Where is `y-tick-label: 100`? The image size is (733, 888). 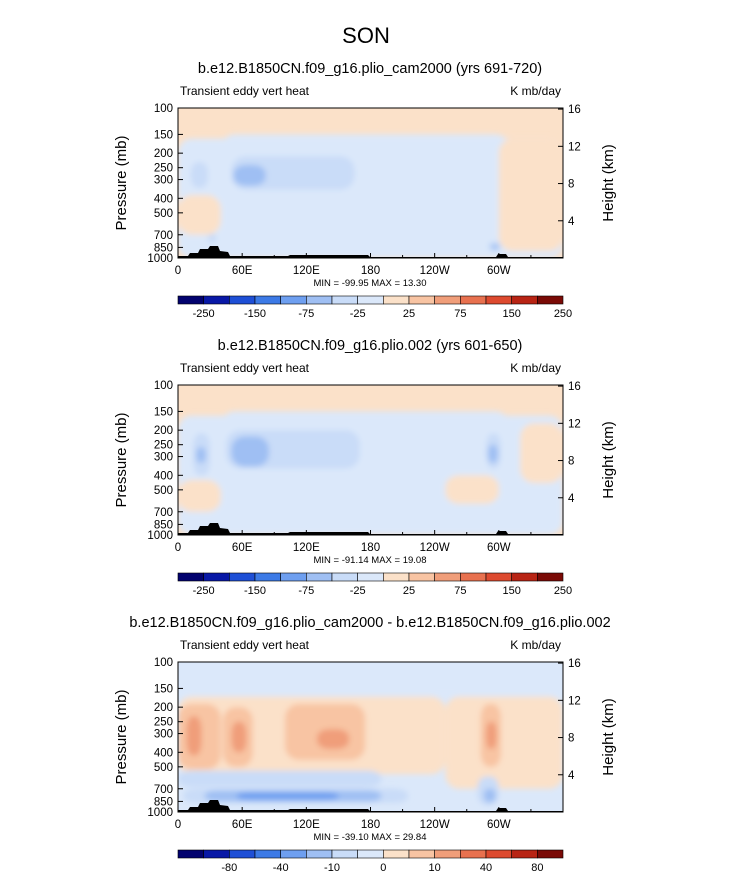 y-tick-label: 100 is located at coordinates (163, 109).